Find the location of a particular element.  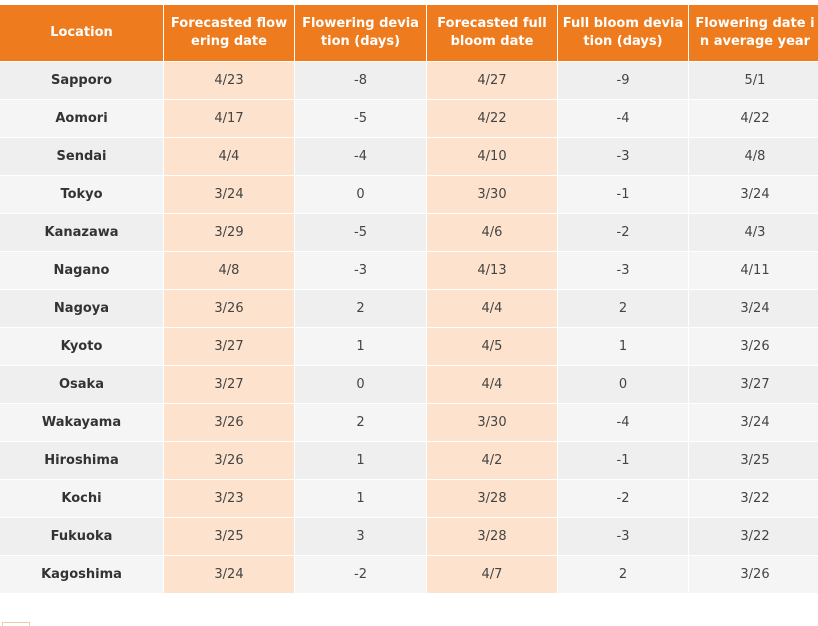

table-row: Aomori 4/17 -5 4/22 -4 4/22 is located at coordinates (409, 118).